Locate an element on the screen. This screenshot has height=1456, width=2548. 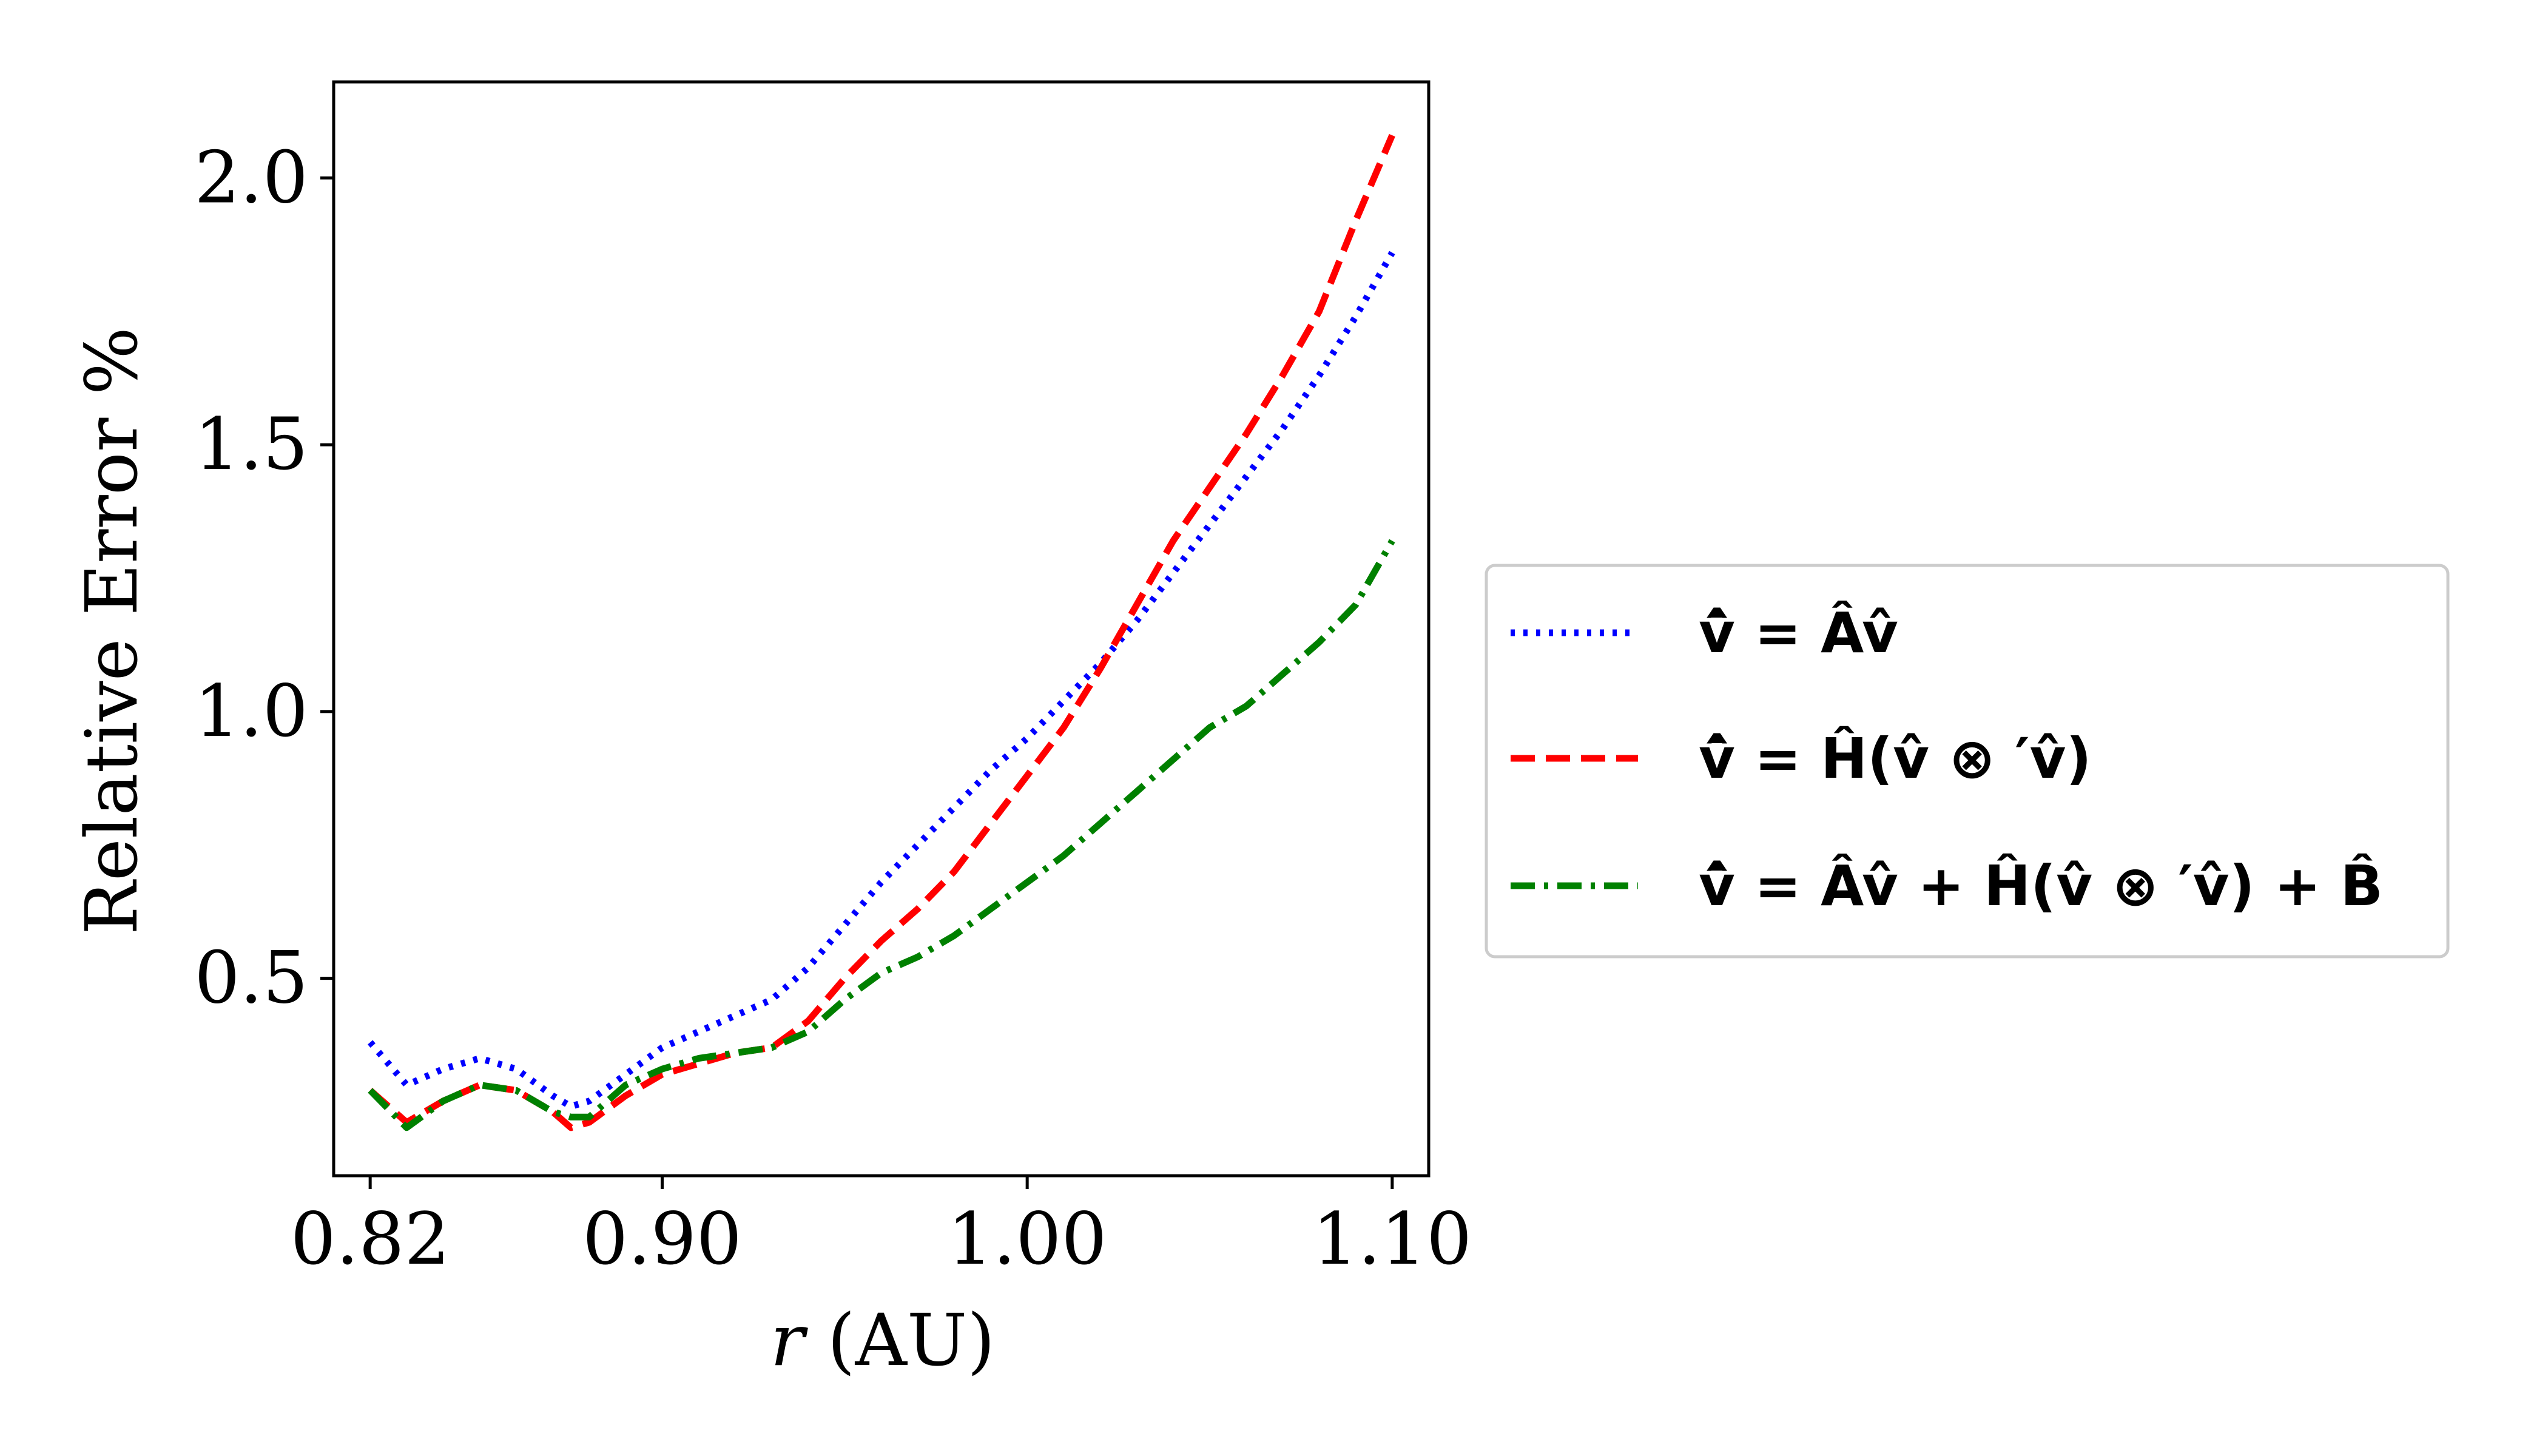
y-tick-label: 1.0 is located at coordinates (251, 711).